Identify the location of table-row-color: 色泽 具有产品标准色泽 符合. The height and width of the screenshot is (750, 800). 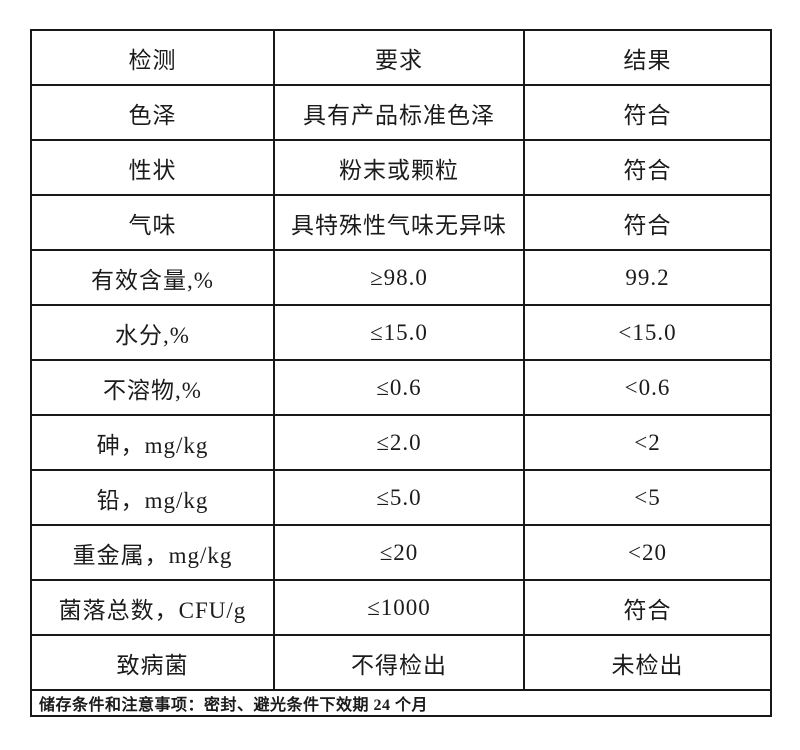
(401, 112).